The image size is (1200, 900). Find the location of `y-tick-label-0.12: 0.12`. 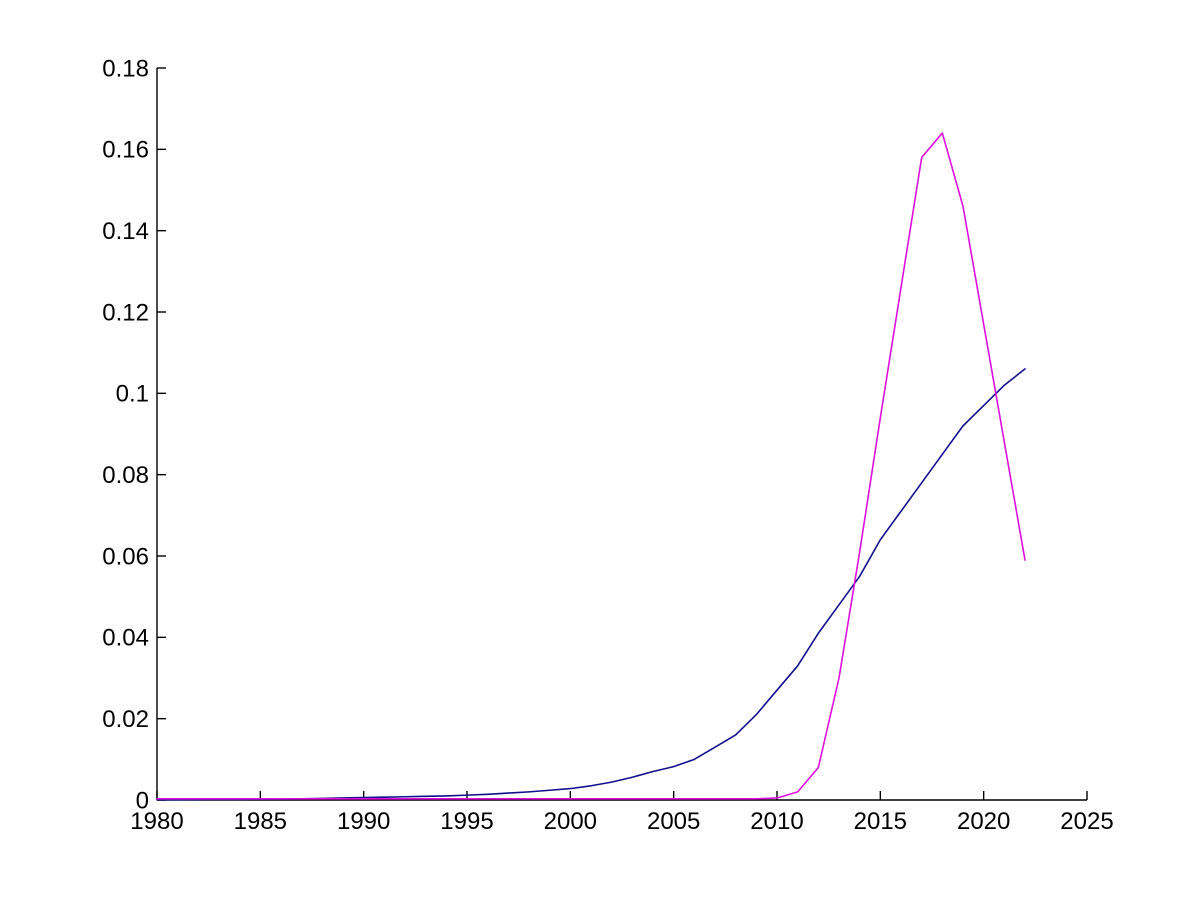

y-tick-label-0.12: 0.12 is located at coordinates (125, 312).